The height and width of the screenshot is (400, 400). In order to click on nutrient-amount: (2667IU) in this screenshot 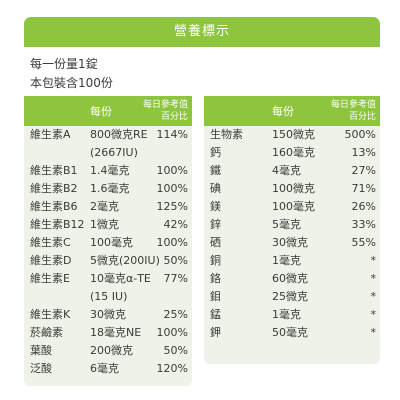, I will do `click(114, 152)`.